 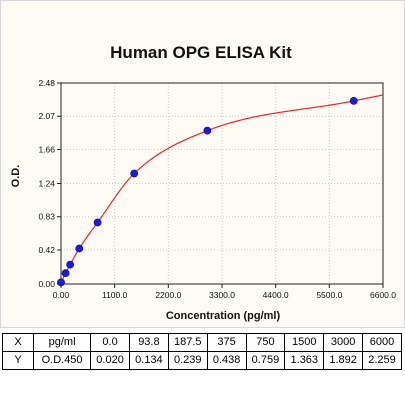 I want to click on x-tick-label: 6600.0, so click(x=383, y=295).